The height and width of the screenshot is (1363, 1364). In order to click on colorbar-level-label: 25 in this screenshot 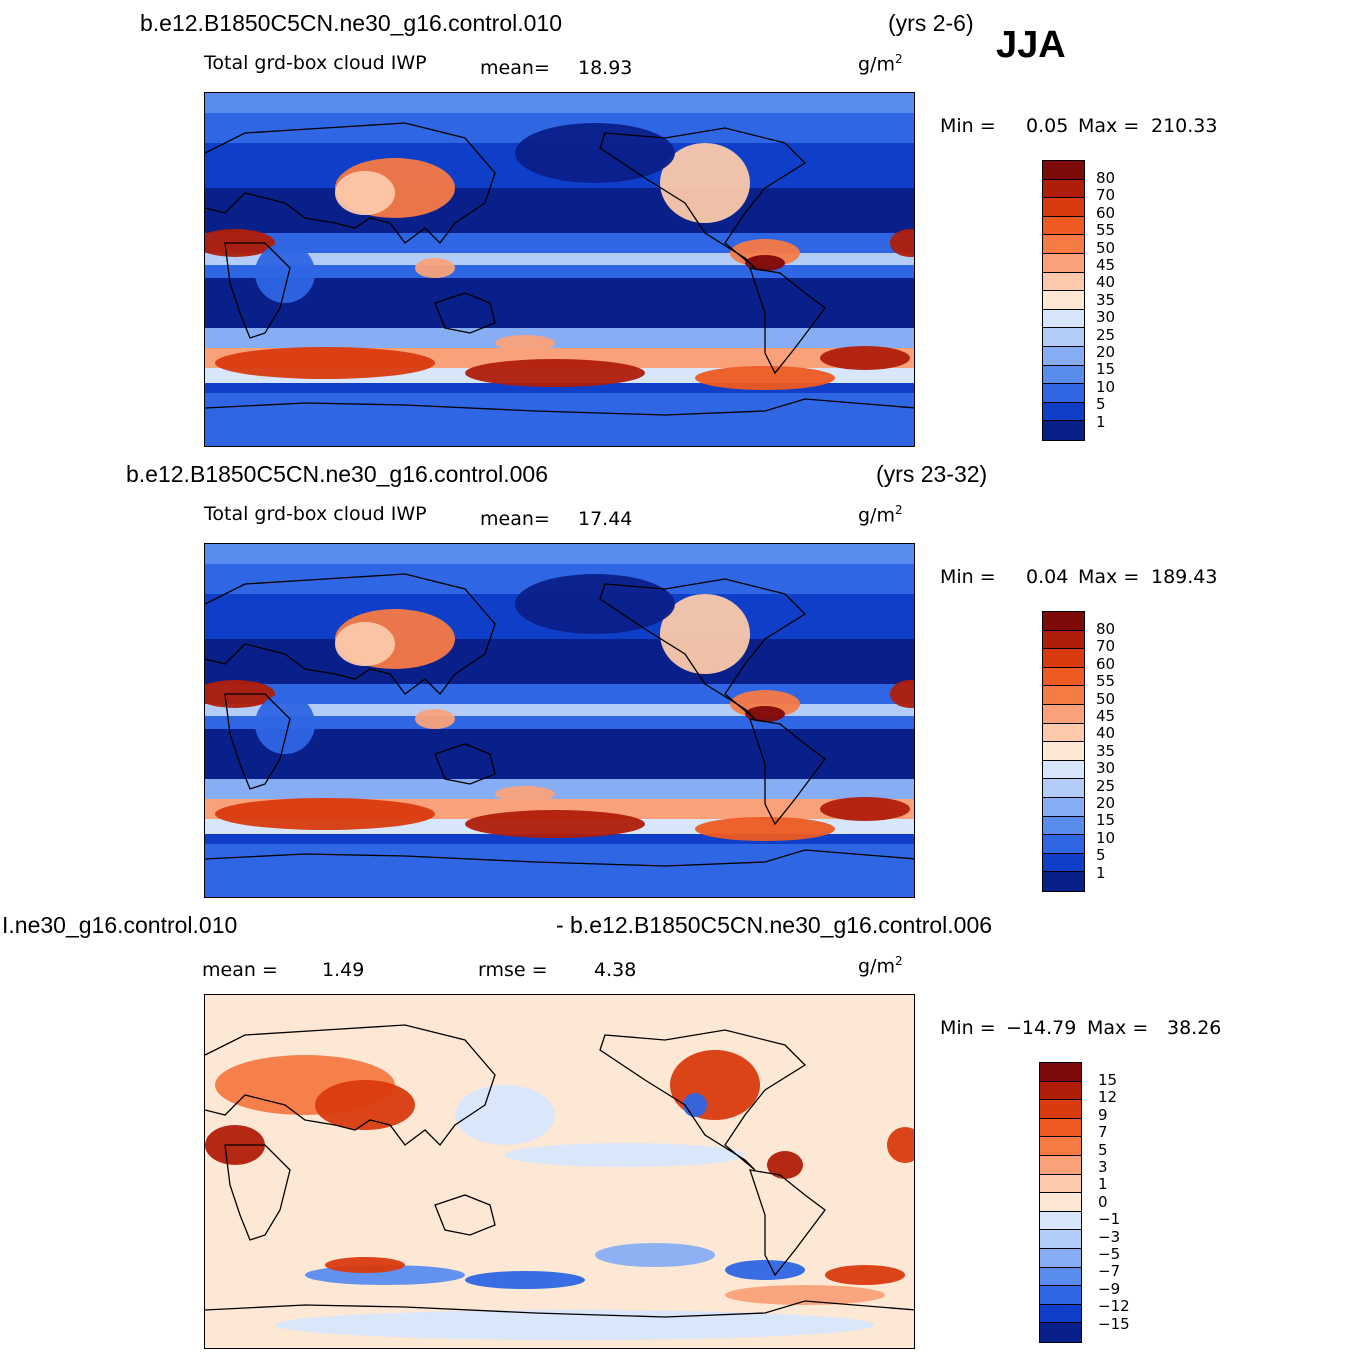, I will do `click(1106, 785)`.